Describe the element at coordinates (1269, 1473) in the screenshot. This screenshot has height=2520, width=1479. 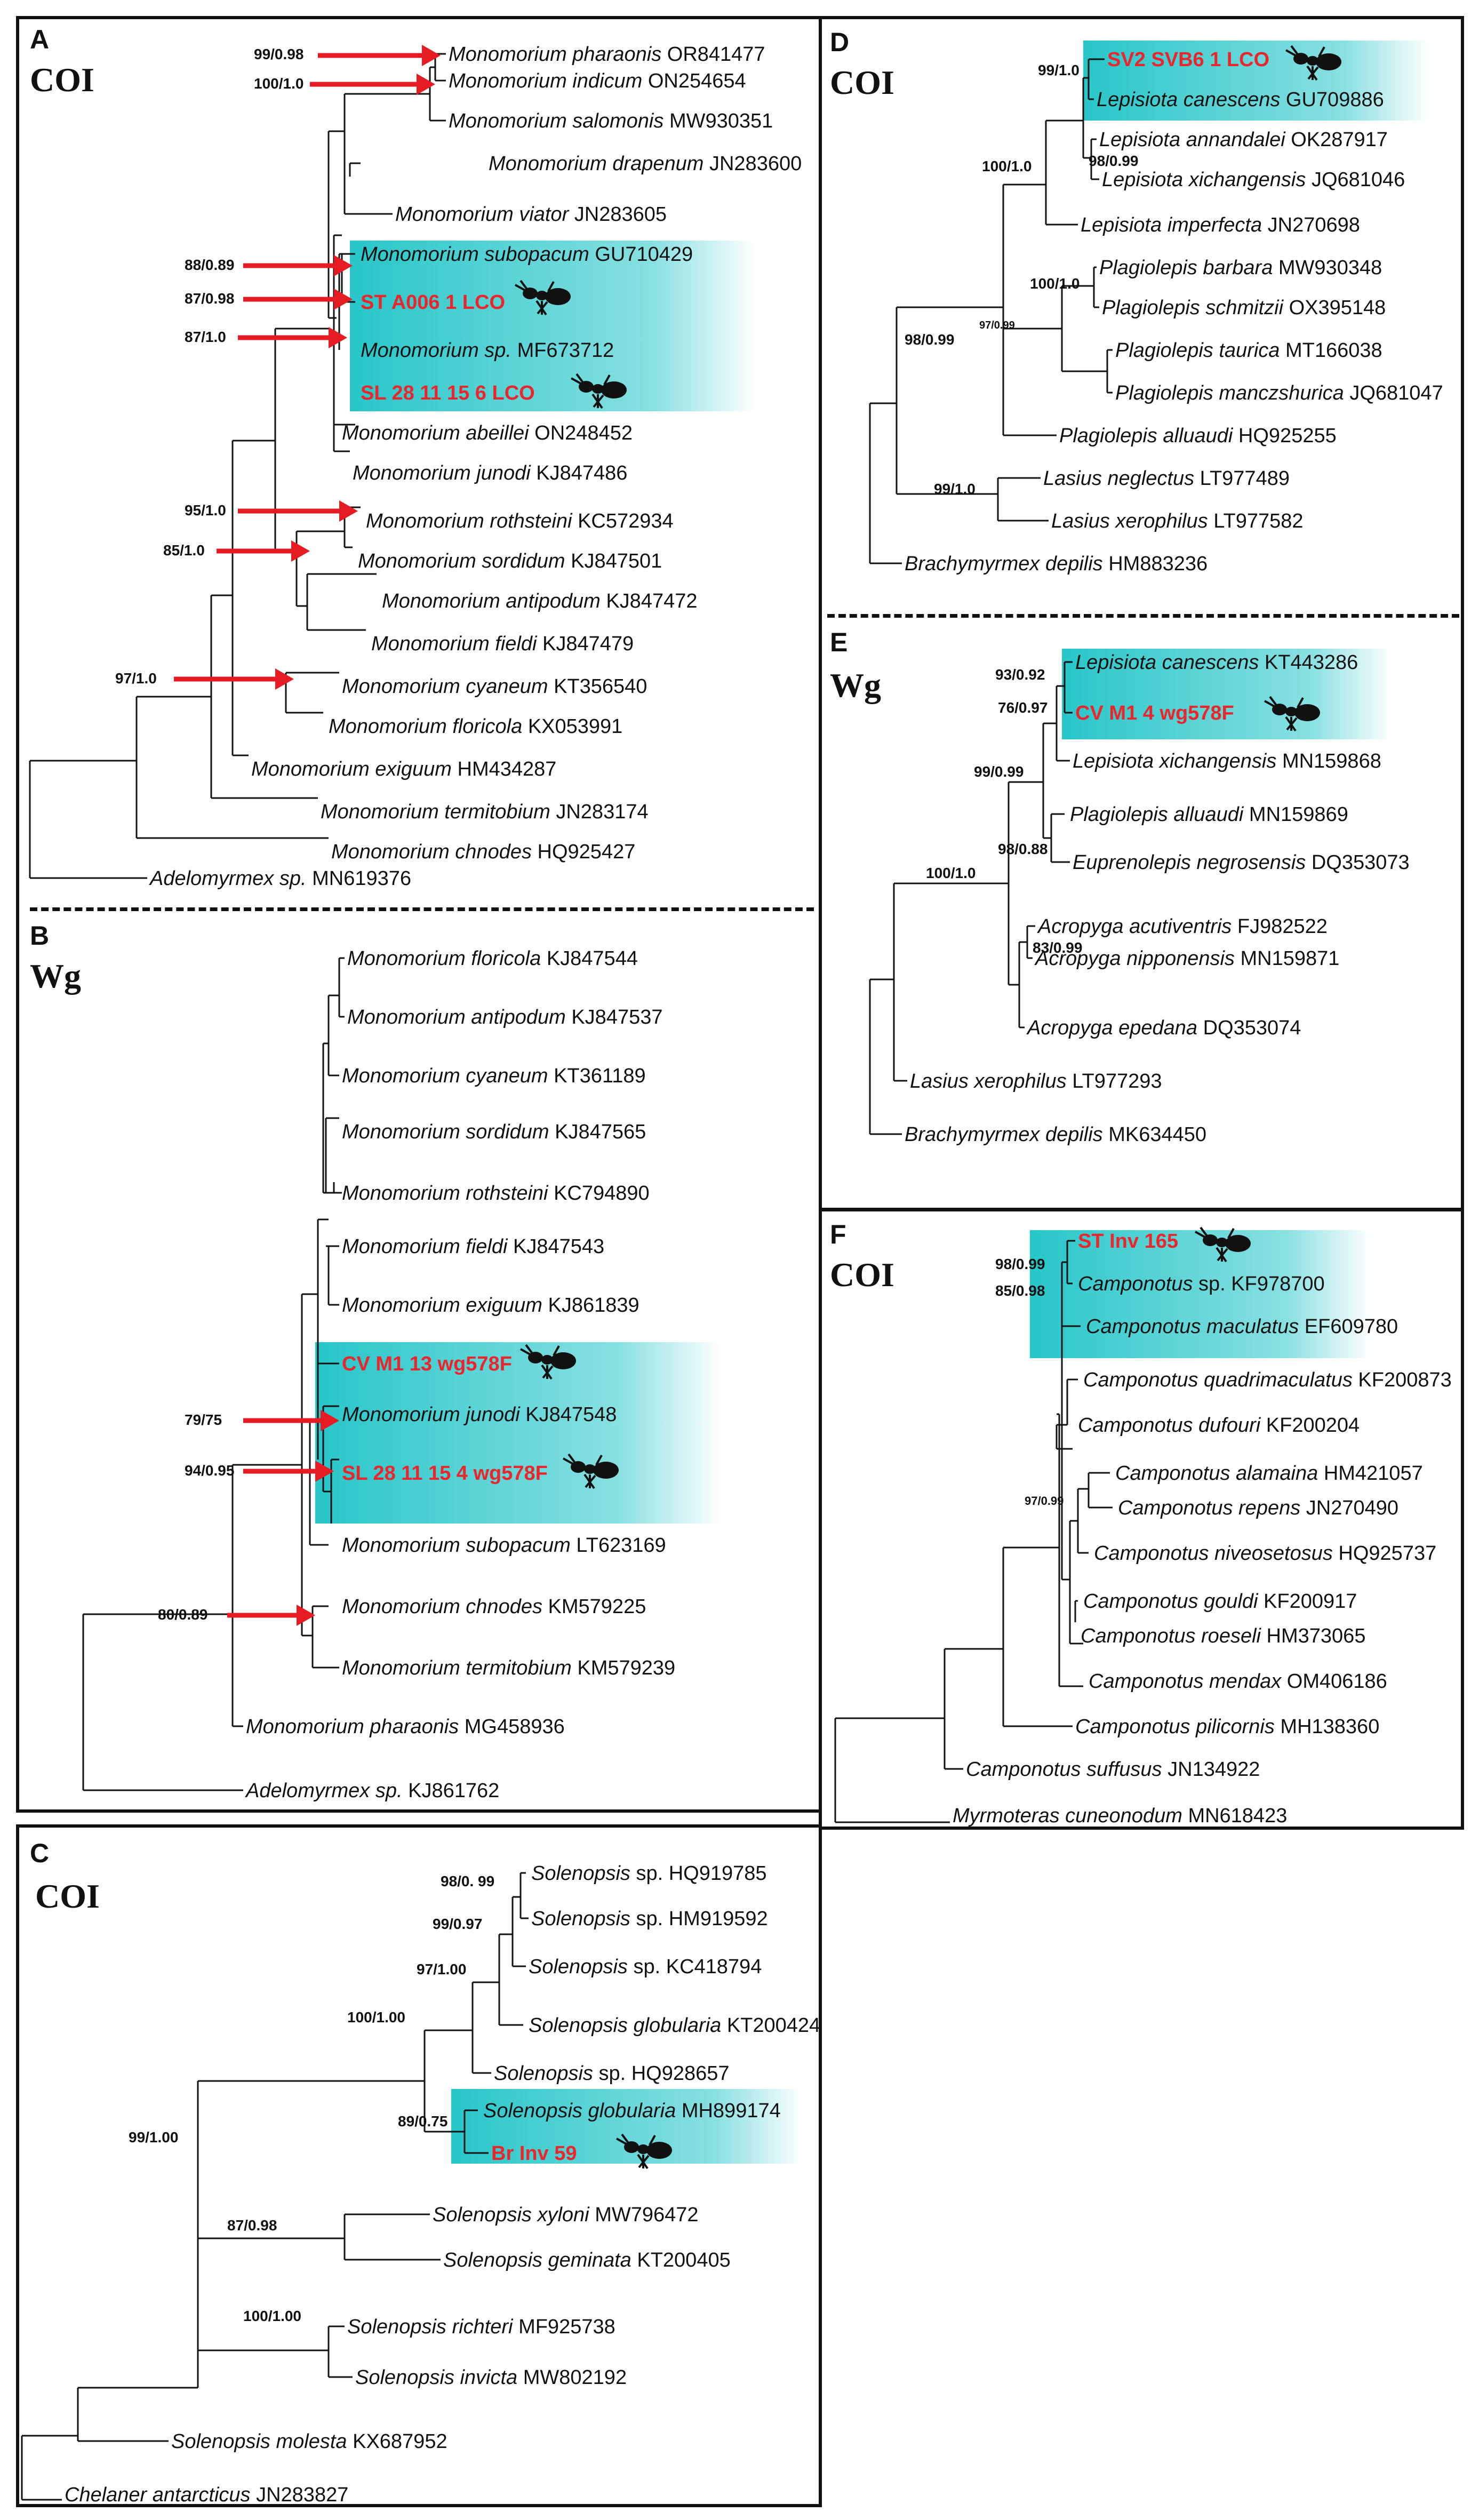
I see `leaf-f-6: Camponotus alamaina HM421057` at that location.